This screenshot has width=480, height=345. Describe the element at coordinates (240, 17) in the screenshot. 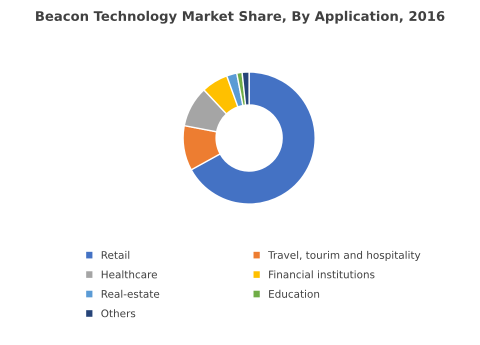

I see `chart-title: Beacon Technology Market Share, By Application, 2016` at that location.